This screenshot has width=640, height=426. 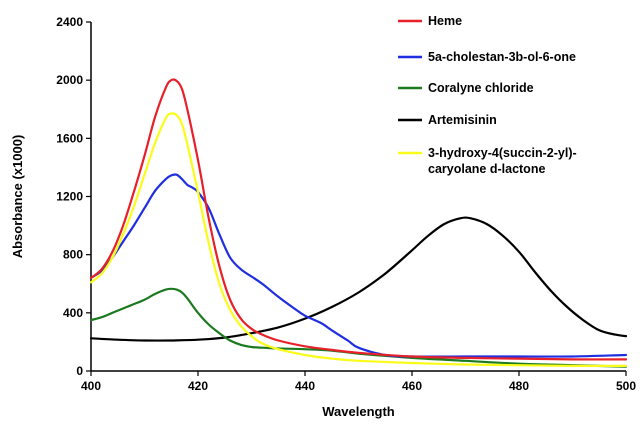 What do you see at coordinates (445, 21) in the screenshot?
I see `legend-label: Heme` at bounding box center [445, 21].